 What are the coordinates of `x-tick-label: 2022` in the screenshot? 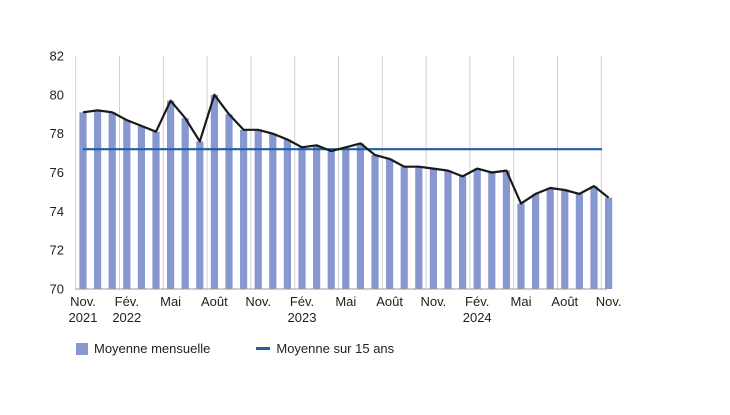 It's located at (126, 317).